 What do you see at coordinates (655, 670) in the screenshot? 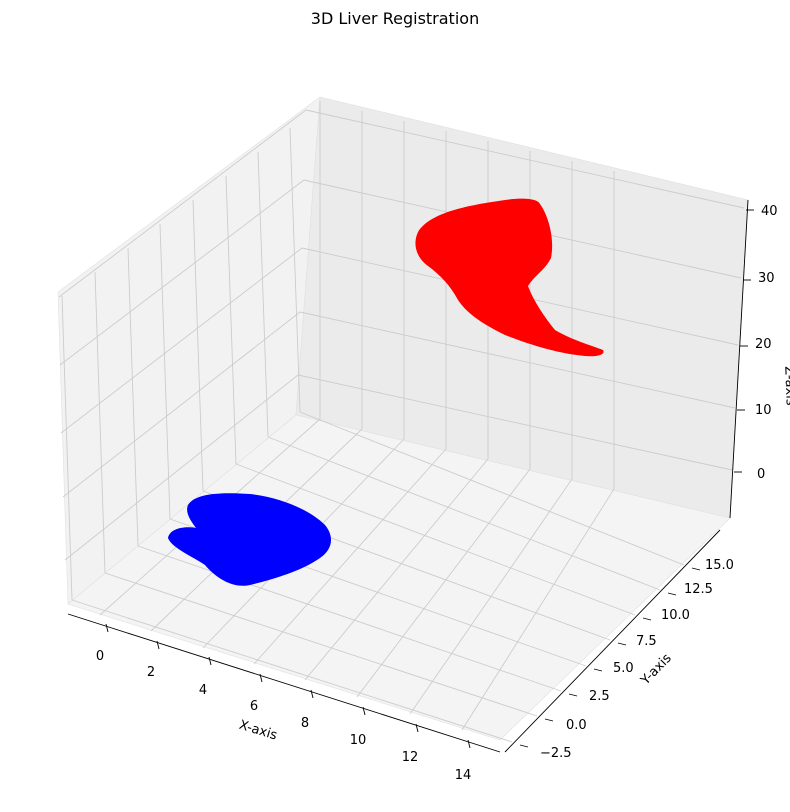
I see `y-axis-label: Y-axis` at bounding box center [655, 670].